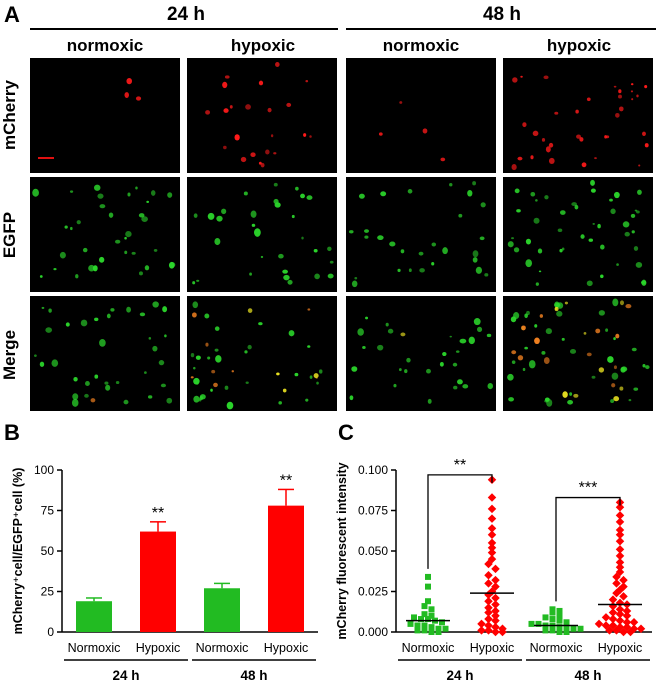  What do you see at coordinates (502, 14) in the screenshot?
I see `panel-a-time-48h: 48 h` at bounding box center [502, 14].